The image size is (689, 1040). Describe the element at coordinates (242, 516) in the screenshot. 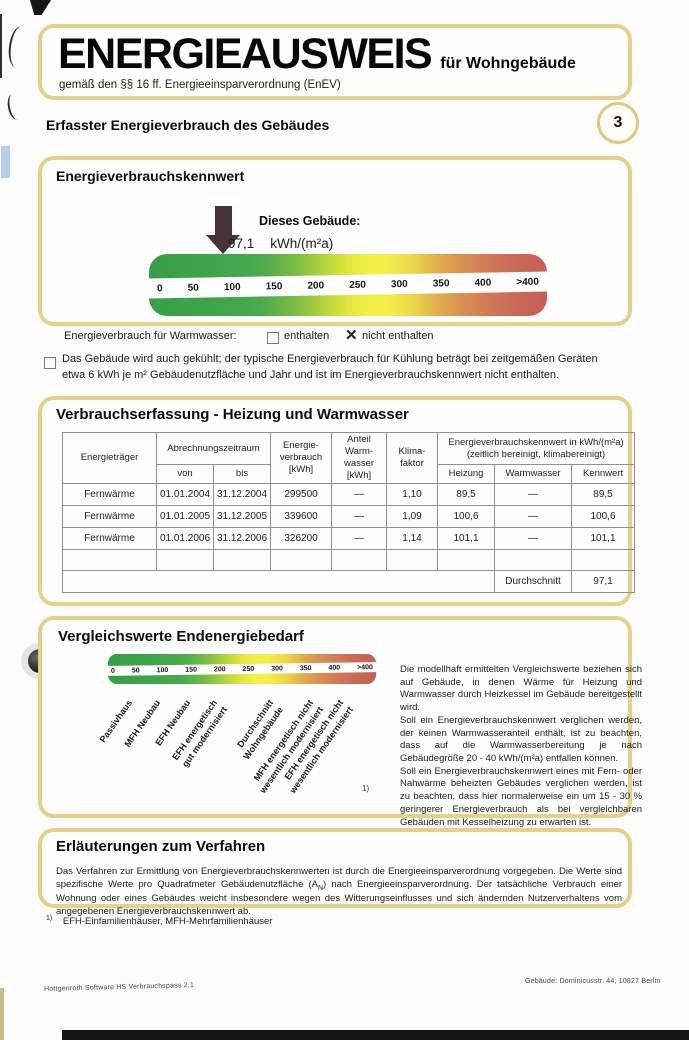

I see `cell: 31.12.2005` at that location.